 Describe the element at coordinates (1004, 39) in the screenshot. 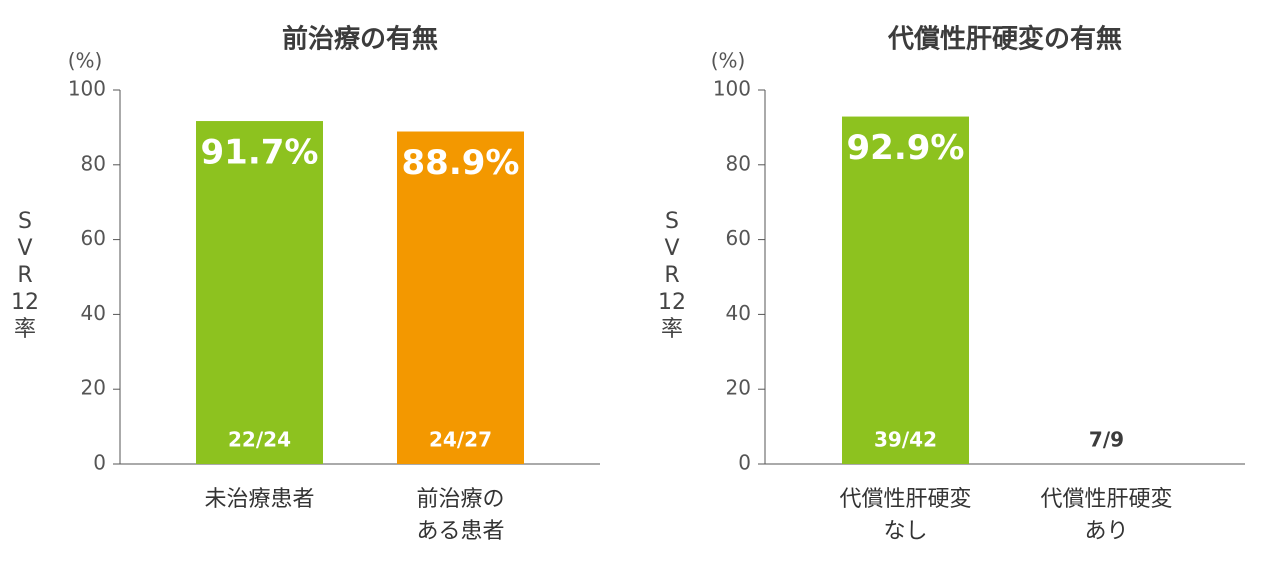

I see `chart-title: 代償性肝硬変の有無` at that location.